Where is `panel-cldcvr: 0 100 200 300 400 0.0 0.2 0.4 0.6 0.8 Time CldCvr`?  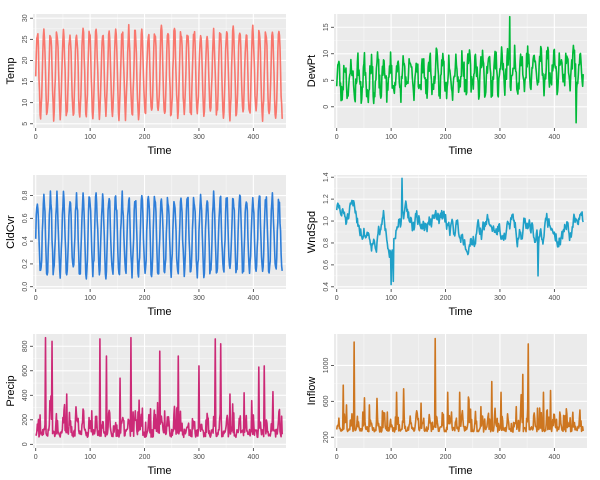
panel-cldcvr: 0 100 200 300 400 0.0 0.2 0.4 0.6 0.8 Time CldCvr is located at coordinates (145, 246).